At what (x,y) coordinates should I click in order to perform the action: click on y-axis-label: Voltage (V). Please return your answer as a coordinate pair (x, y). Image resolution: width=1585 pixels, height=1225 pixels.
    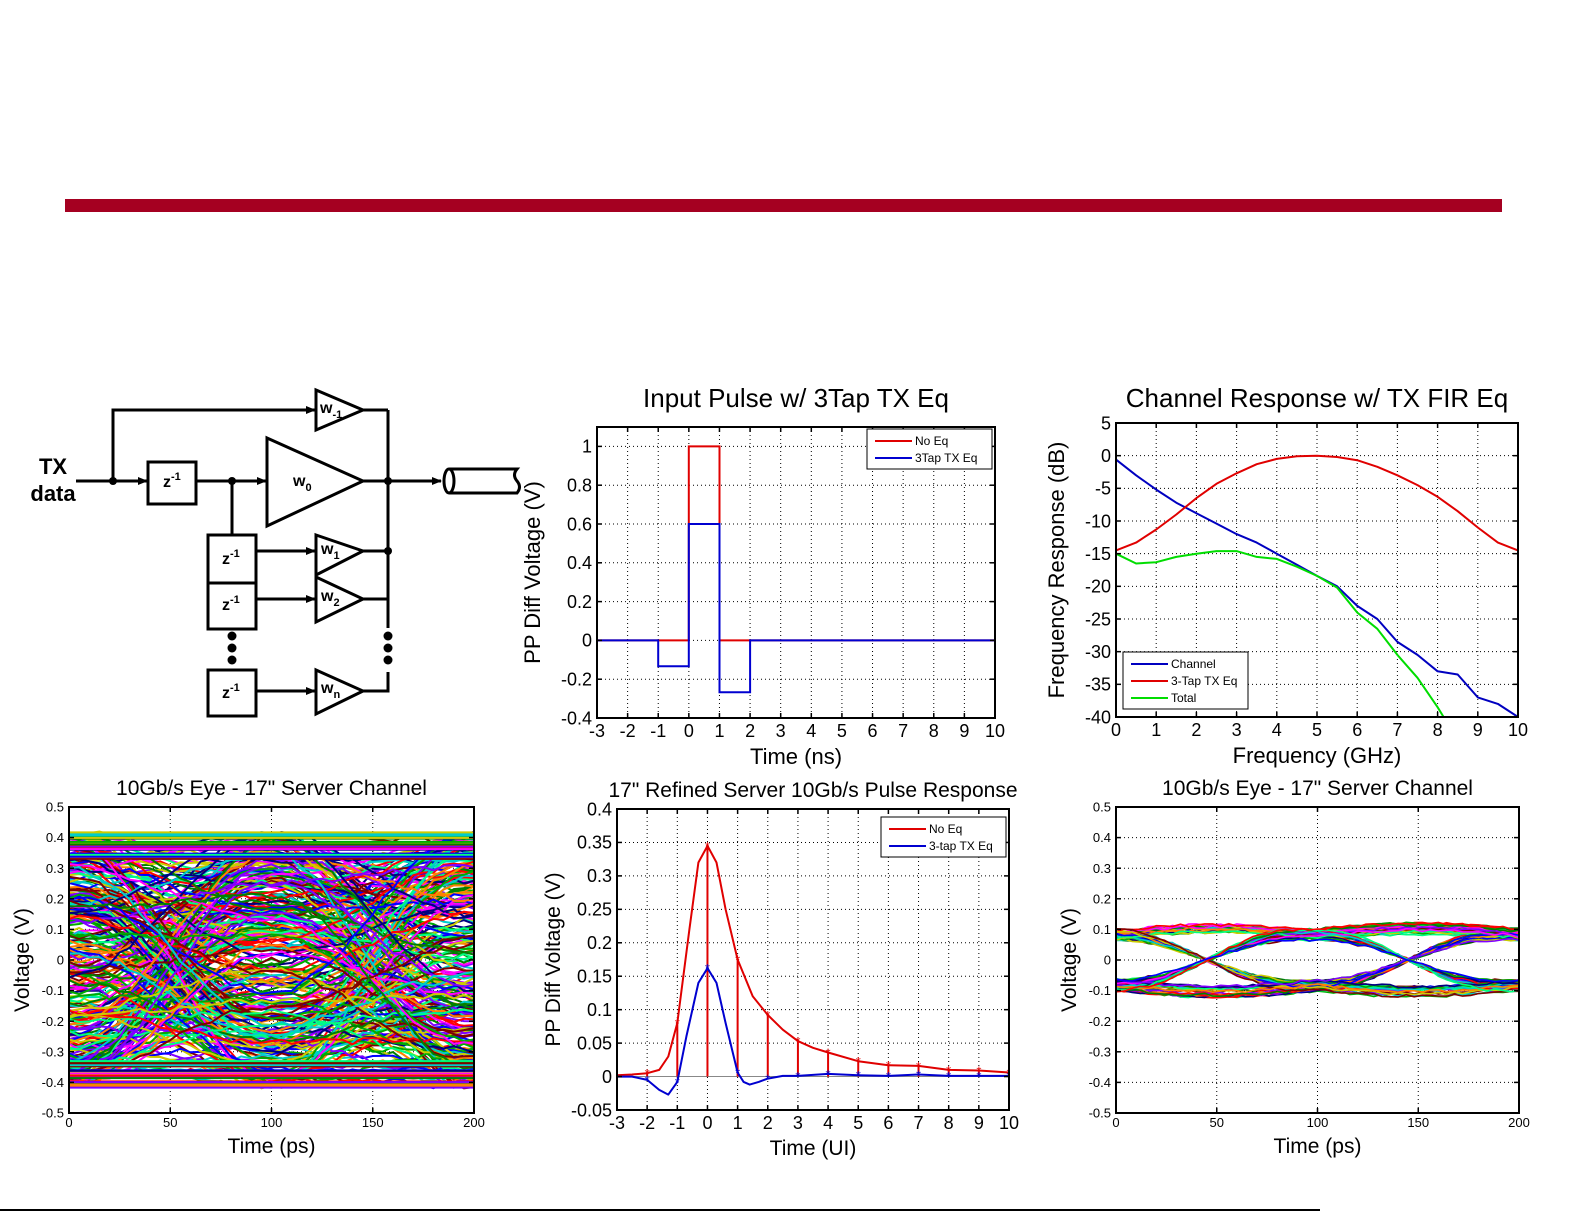
    Looking at the image, I should click on (1069, 960).